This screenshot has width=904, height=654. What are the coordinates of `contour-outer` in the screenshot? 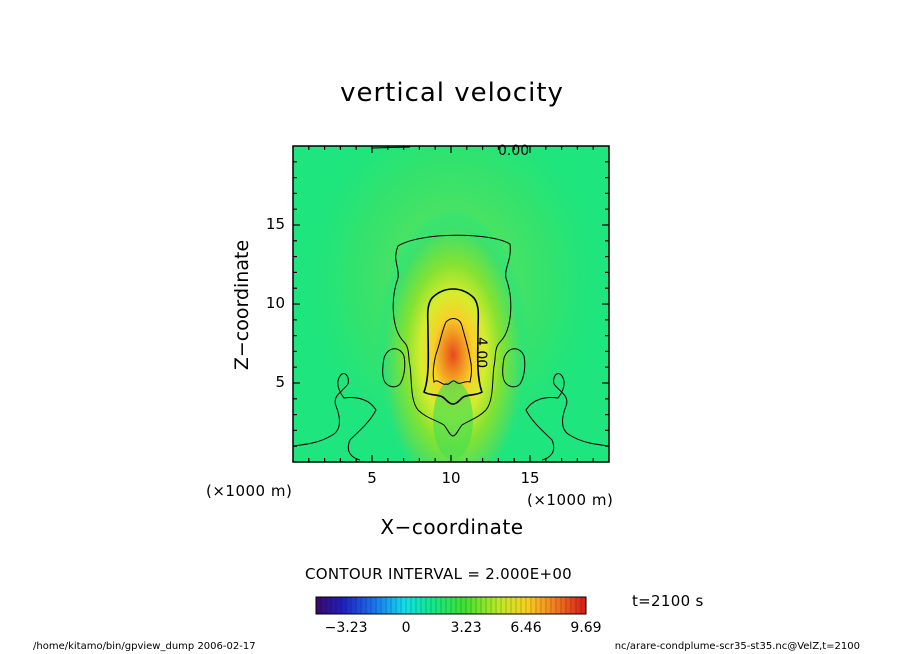 It's located at (452, 335).